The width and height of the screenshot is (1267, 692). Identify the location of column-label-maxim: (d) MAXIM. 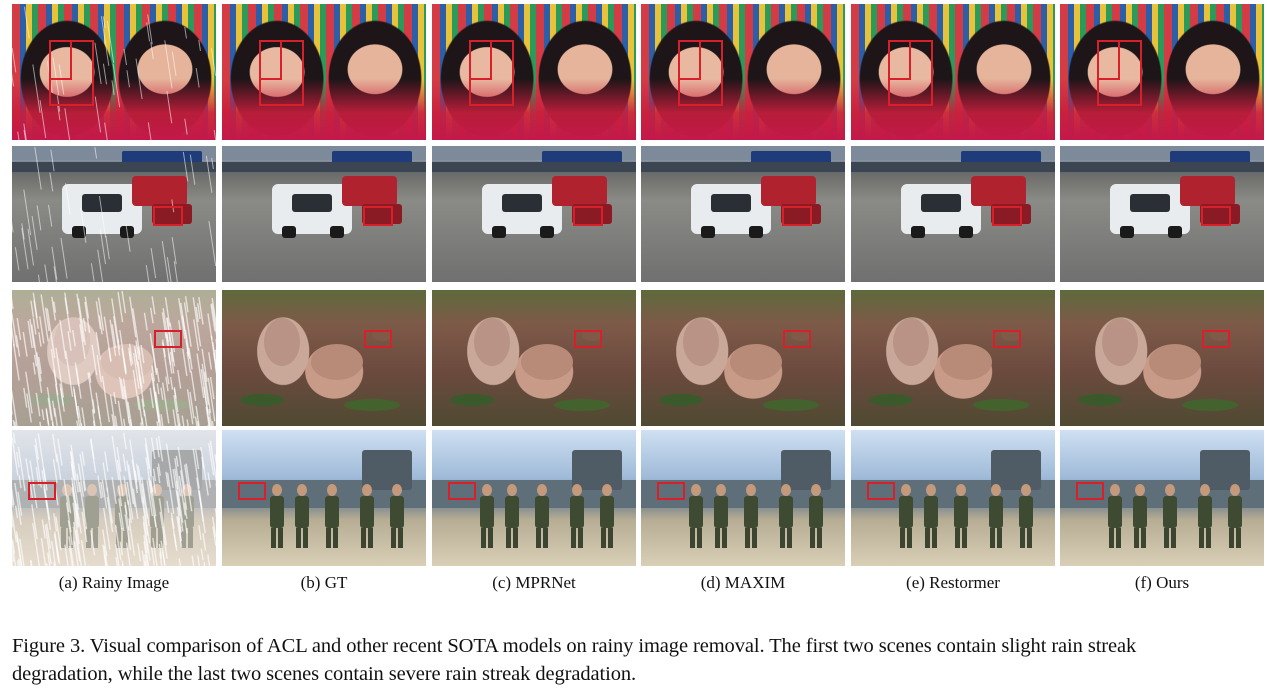
(743, 582).